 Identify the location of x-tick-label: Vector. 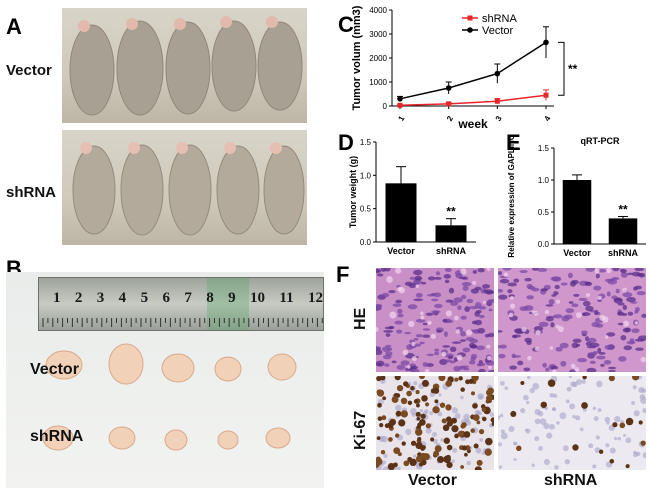
(401, 251).